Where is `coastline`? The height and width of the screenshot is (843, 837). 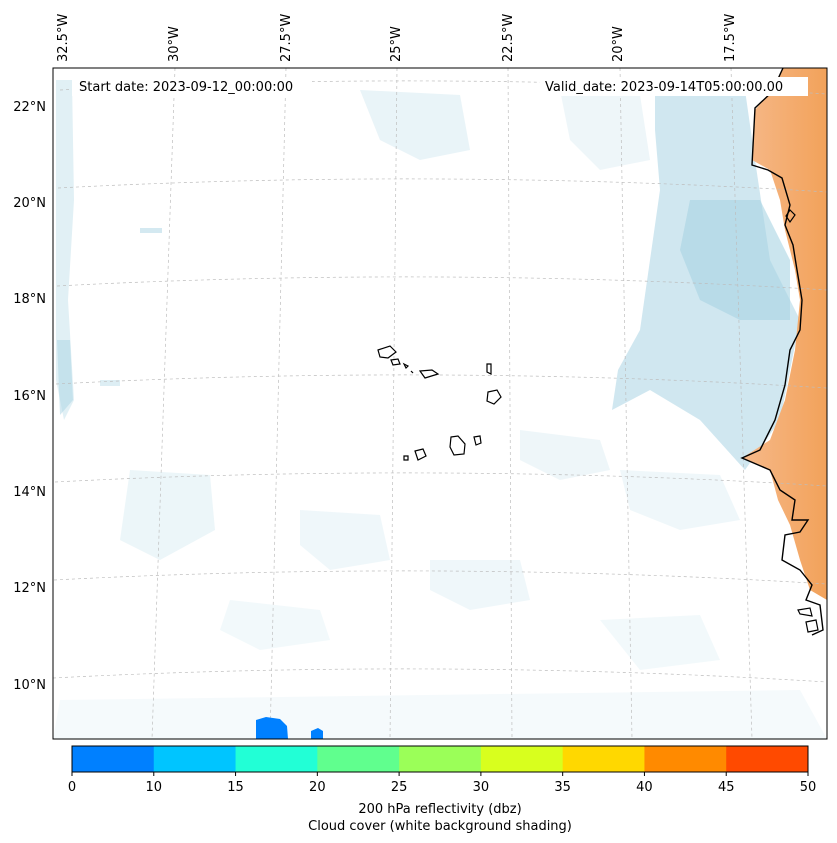
coastline is located at coordinates (782, 352).